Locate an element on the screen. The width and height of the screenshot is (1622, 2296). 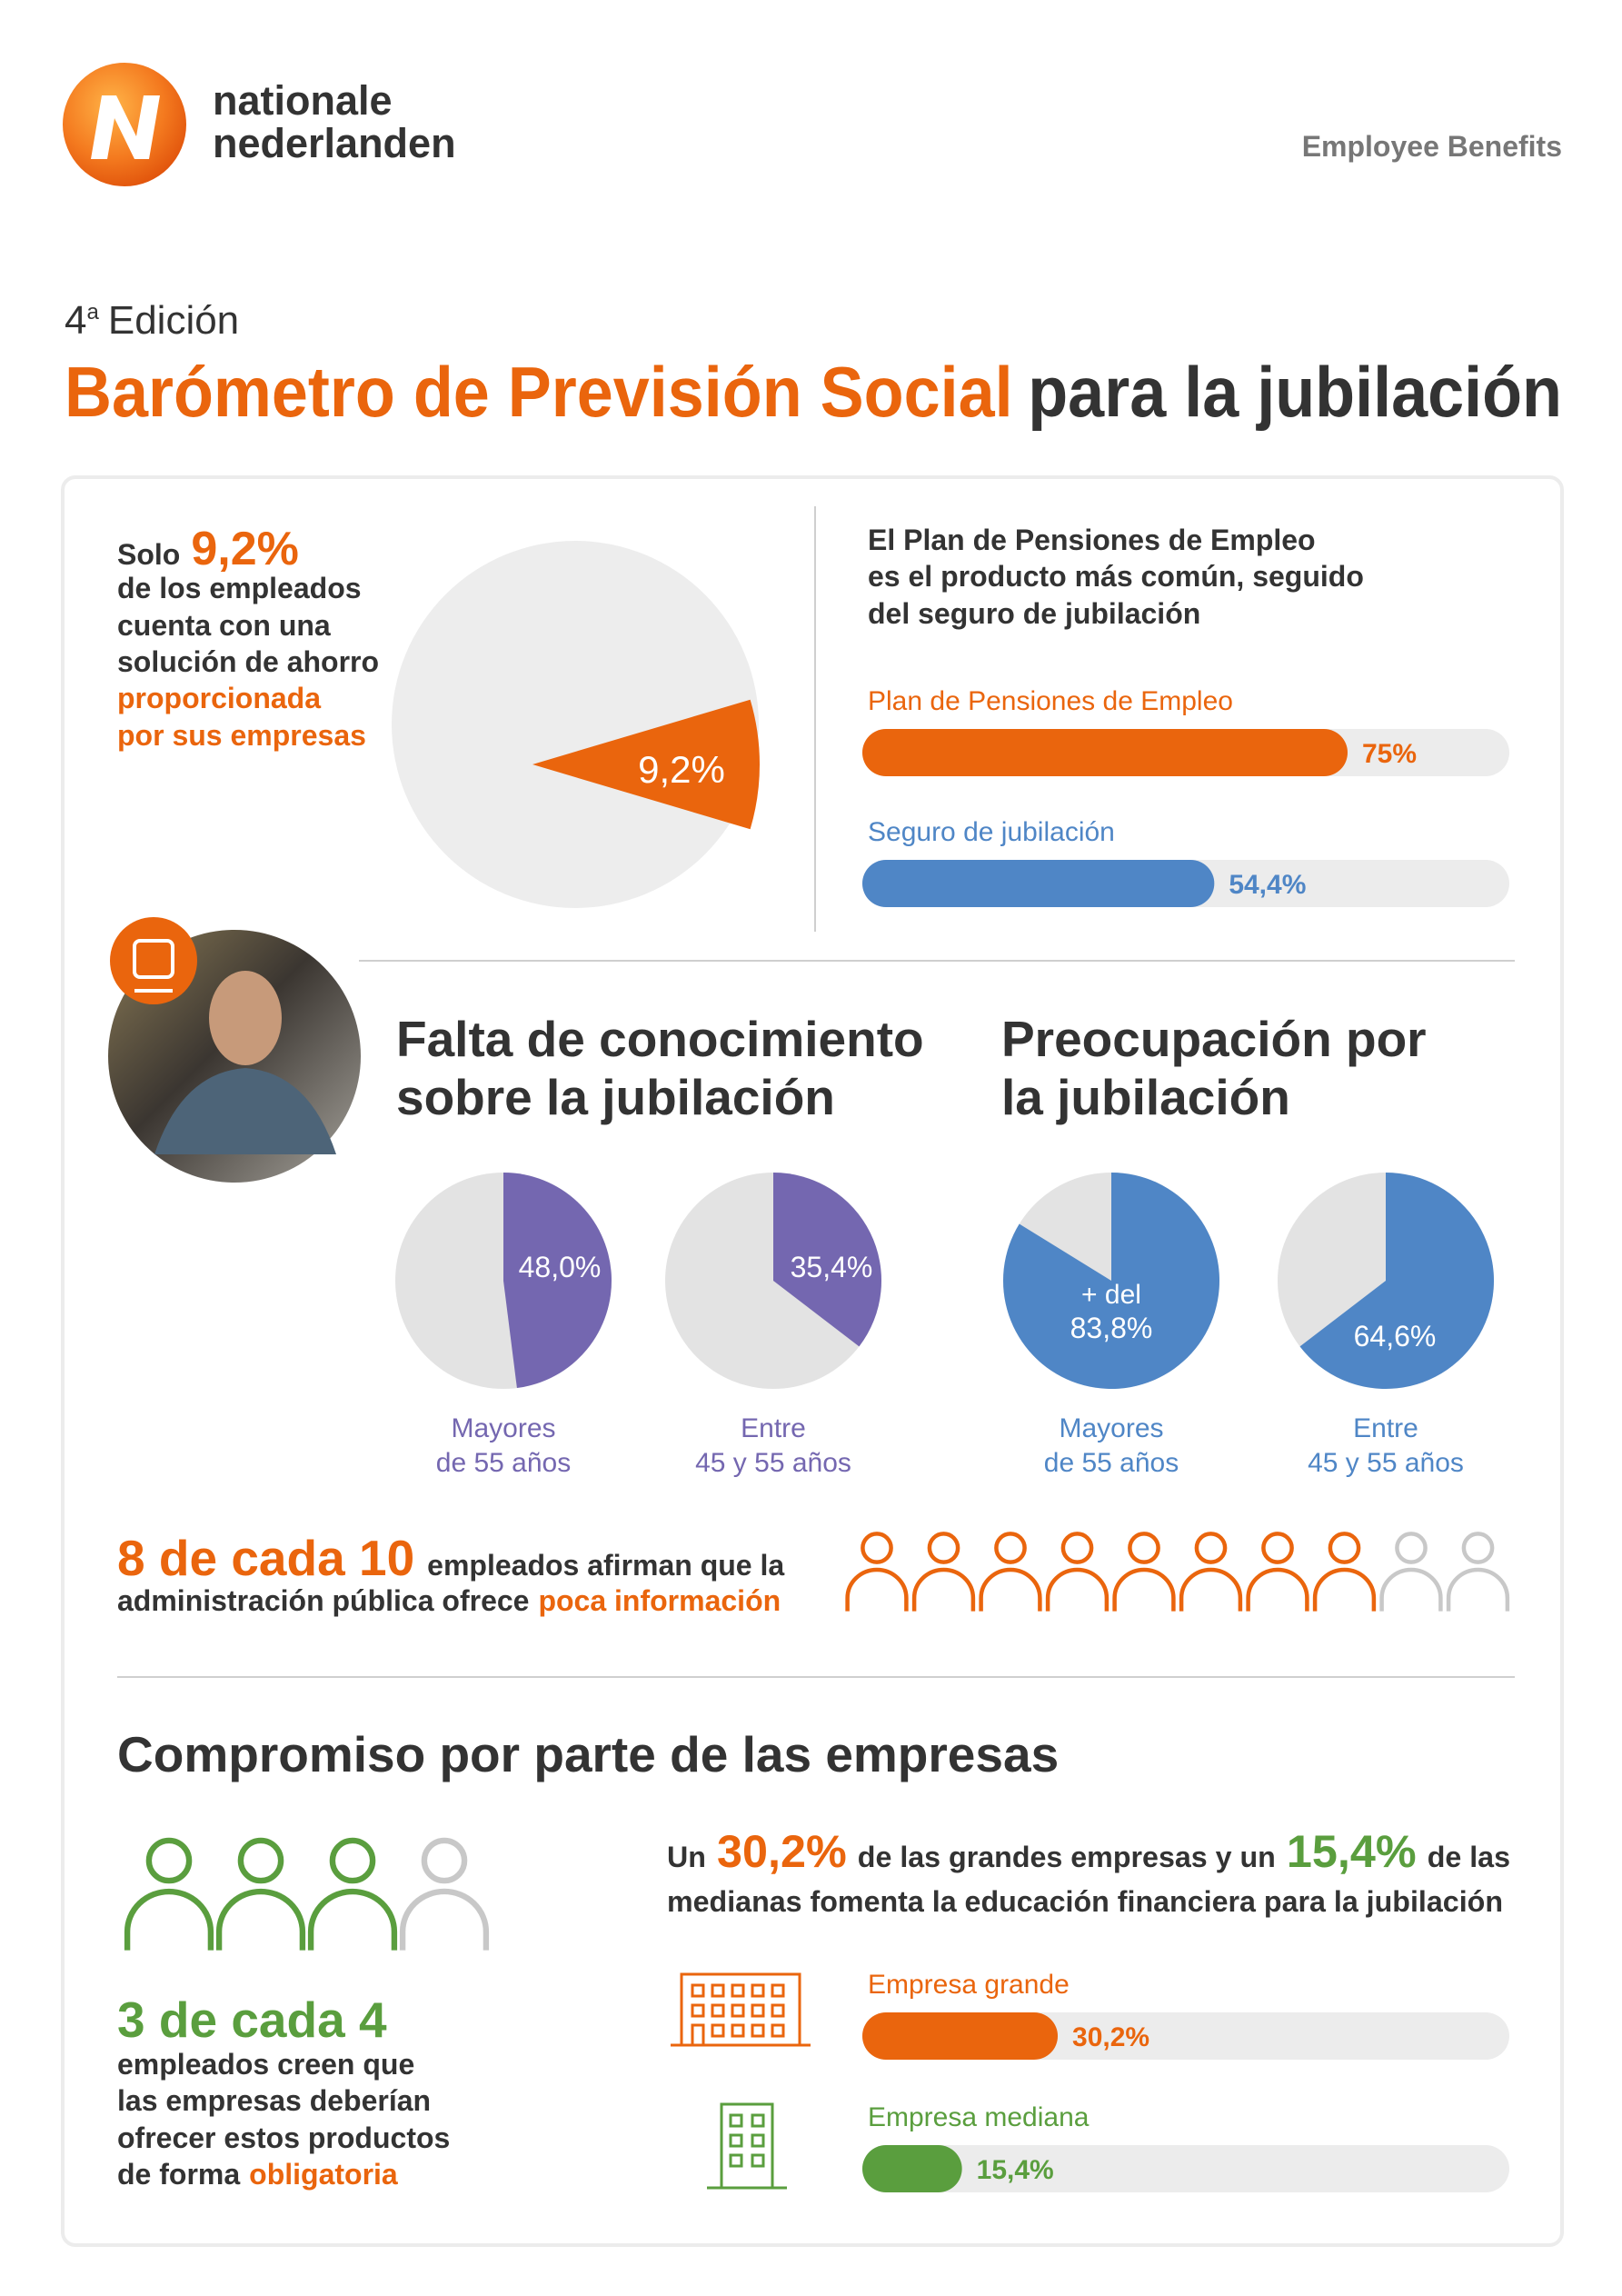
pie-label: 83,8% is located at coordinates (1111, 1328).